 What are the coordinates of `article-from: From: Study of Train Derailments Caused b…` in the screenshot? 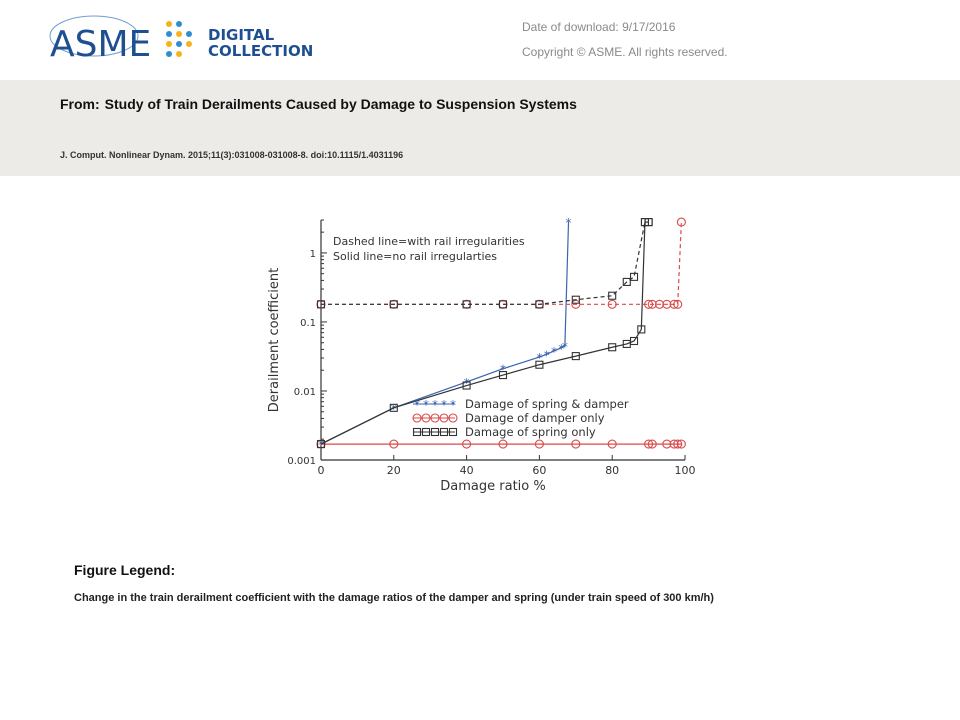 It's located at (318, 104).